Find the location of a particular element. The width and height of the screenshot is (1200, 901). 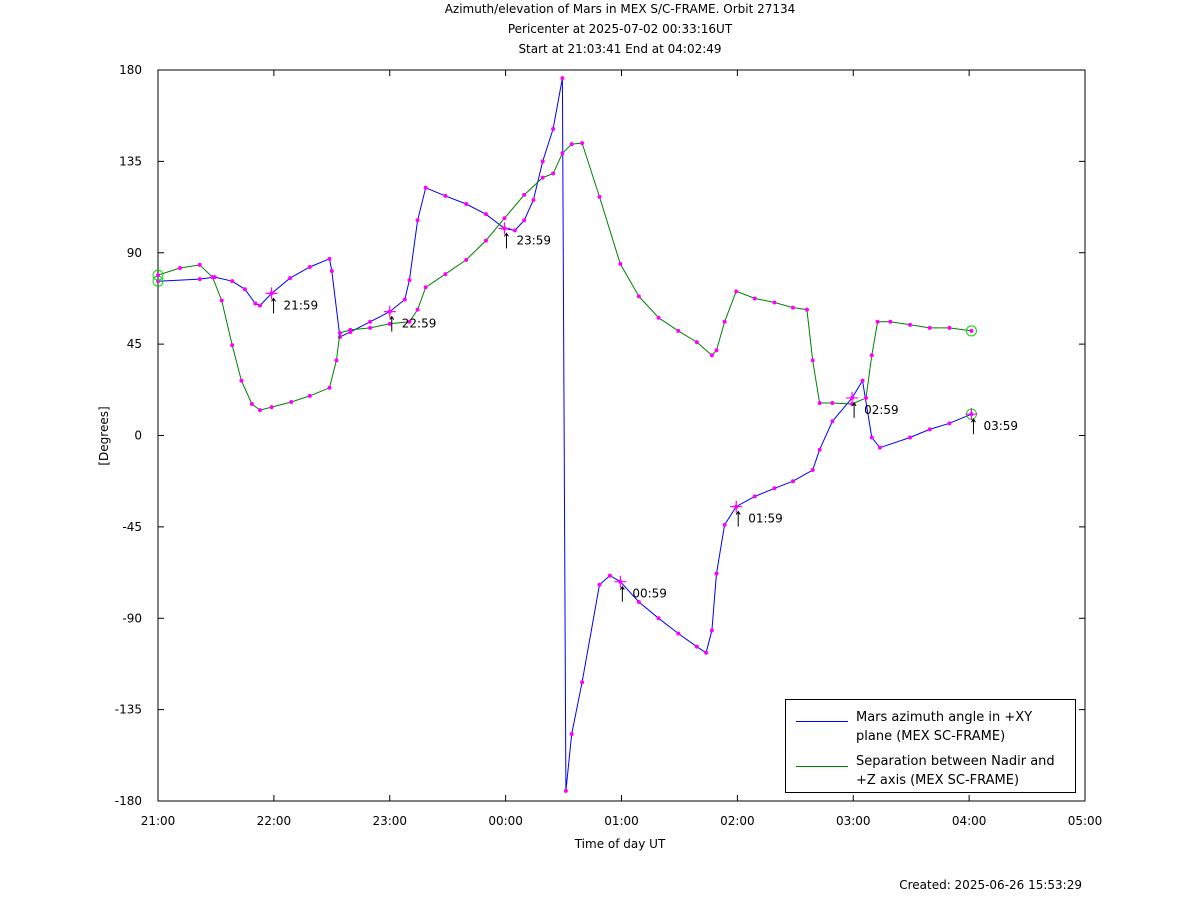

y-tick-label: 90 is located at coordinates (134, 253).